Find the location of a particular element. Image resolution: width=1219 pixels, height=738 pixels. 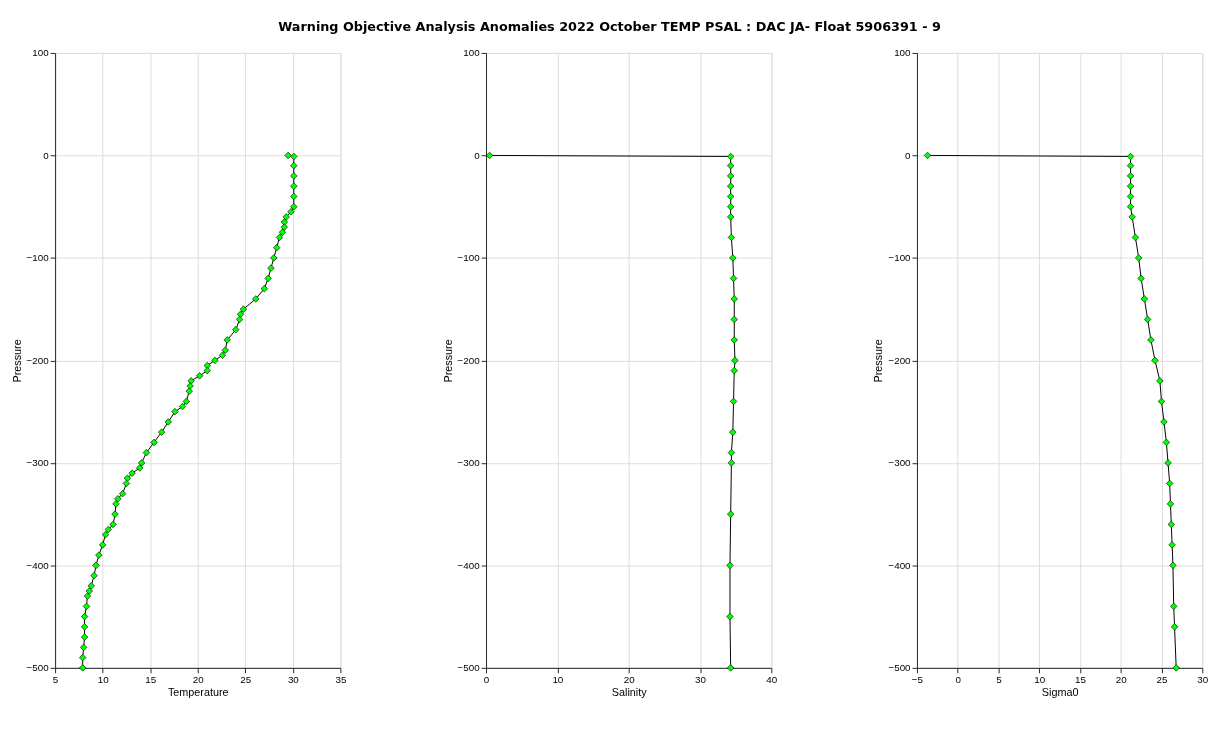

text: Warning Objective Analysis Anomalies 2022 October TEMP PSAL : DAC JA- Float 5906391 - 9 is located at coordinates (609, 26).